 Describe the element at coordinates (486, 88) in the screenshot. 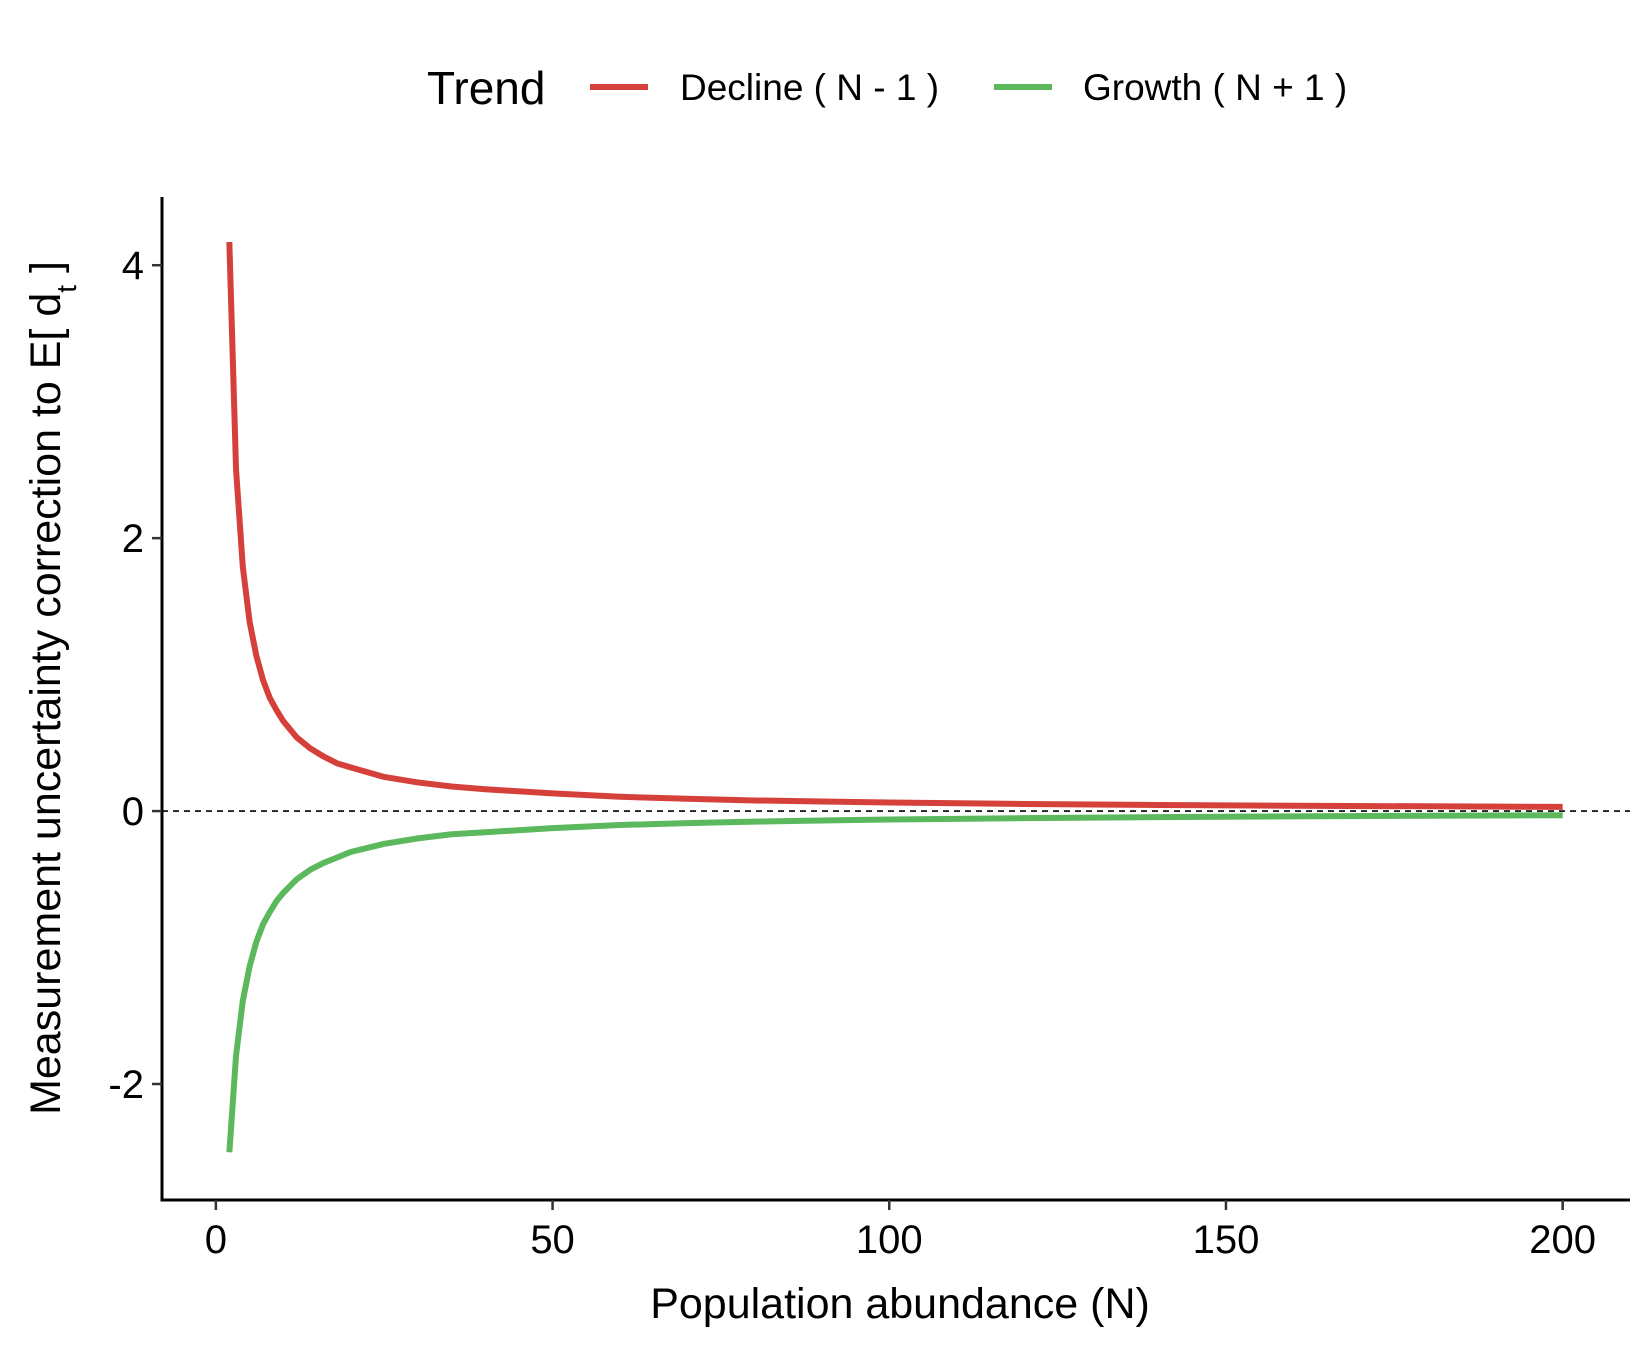

I see `legend-title: Trend` at that location.